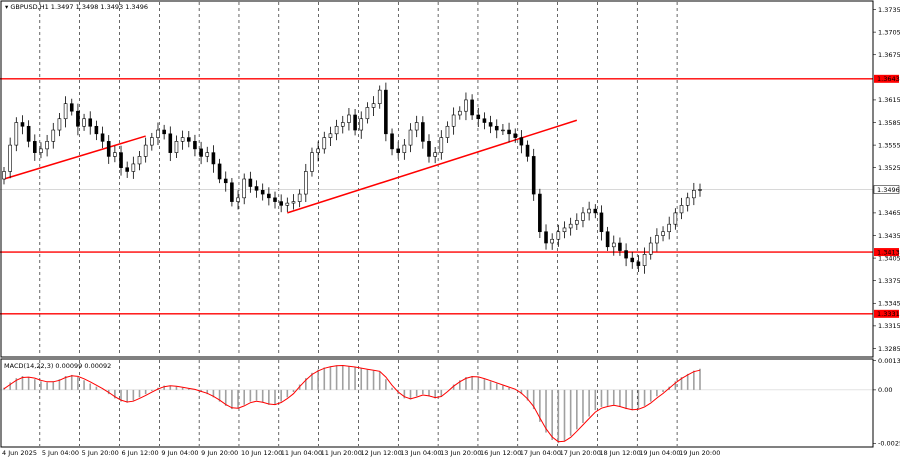  What do you see at coordinates (889, 349) in the screenshot?
I see `y-tick-label: 1.3285` at bounding box center [889, 349].